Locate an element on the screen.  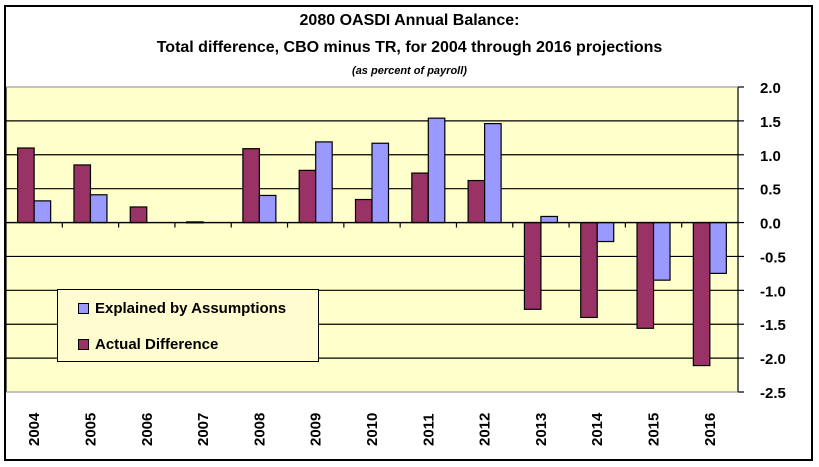
y-tick-label: -1.0 is located at coordinates (773, 291).